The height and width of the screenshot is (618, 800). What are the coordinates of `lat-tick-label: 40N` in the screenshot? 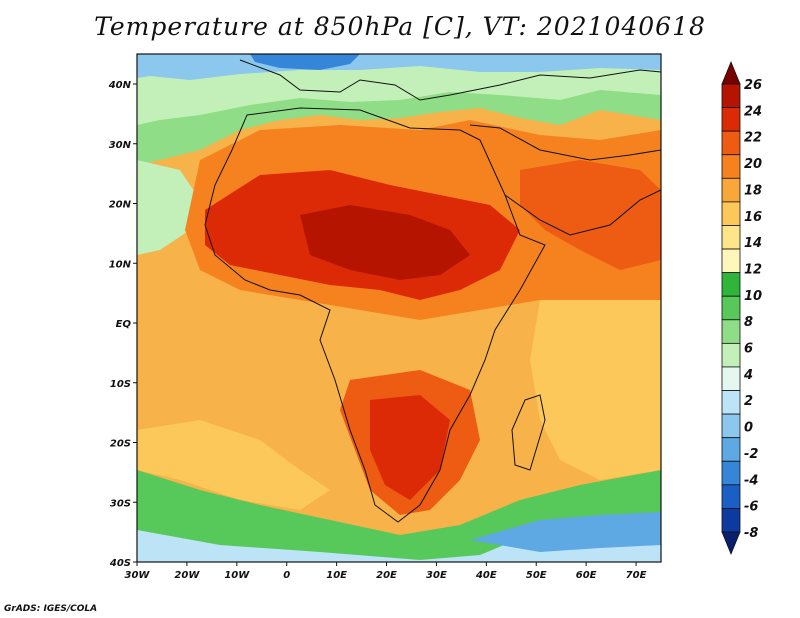 It's located at (120, 85).